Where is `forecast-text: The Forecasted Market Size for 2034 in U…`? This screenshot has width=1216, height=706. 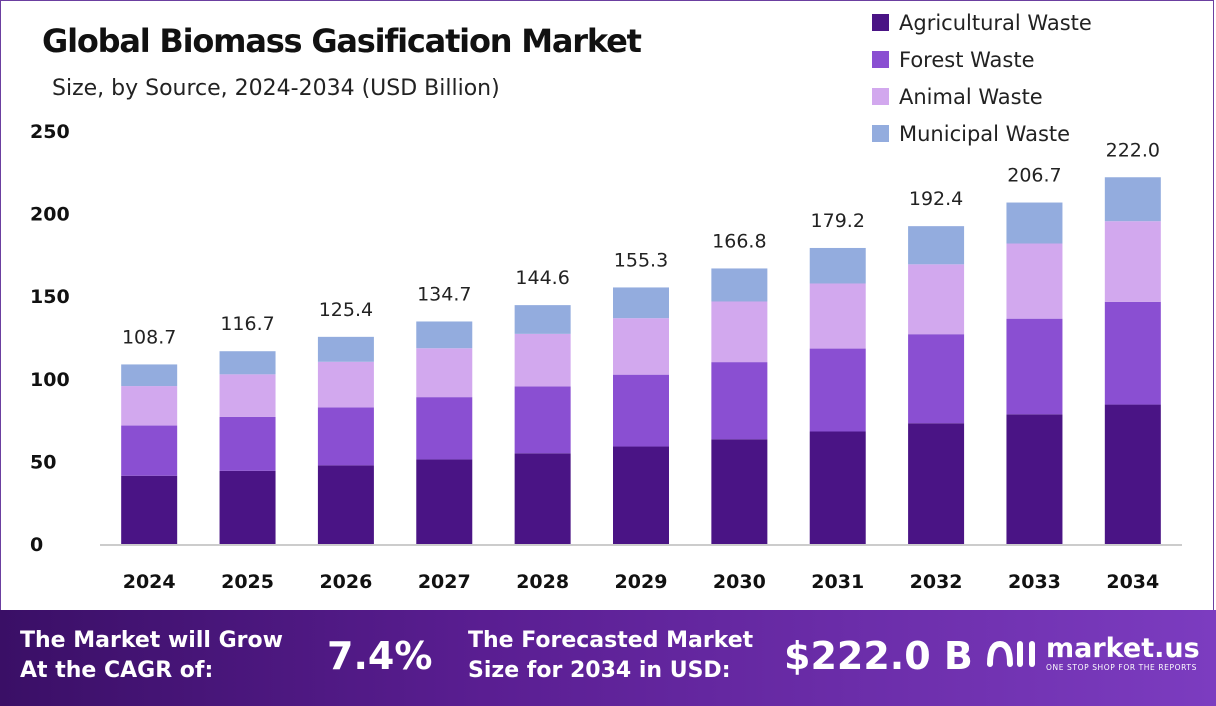 forecast-text: The Forecasted Market Size for 2034 in U… is located at coordinates (610, 656).